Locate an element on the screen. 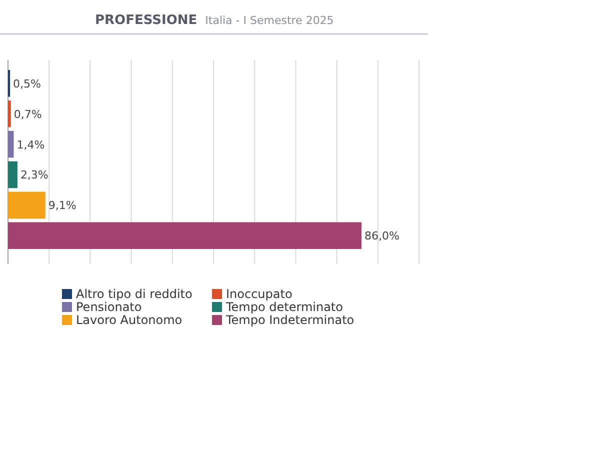 This screenshot has width=599, height=459. legend-label: Tempo Indeterminato is located at coordinates (289, 320).